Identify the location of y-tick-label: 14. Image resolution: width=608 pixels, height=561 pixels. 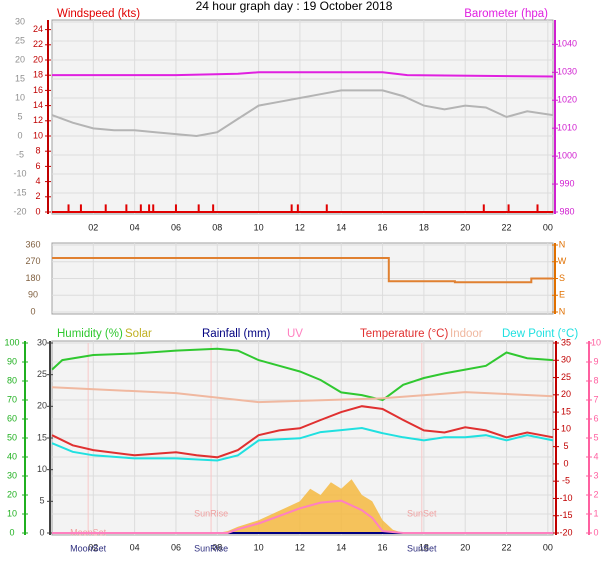
(38, 105).